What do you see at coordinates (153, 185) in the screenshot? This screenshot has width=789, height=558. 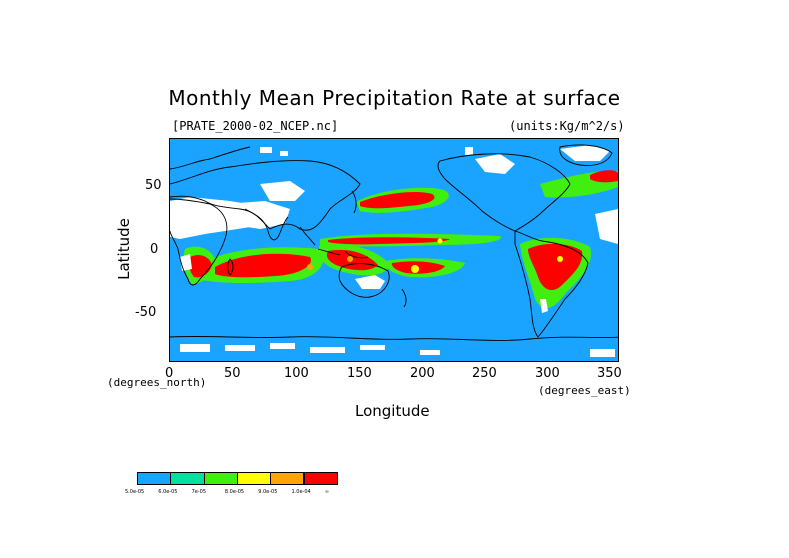 I see `y-tick-label: 50` at bounding box center [153, 185].